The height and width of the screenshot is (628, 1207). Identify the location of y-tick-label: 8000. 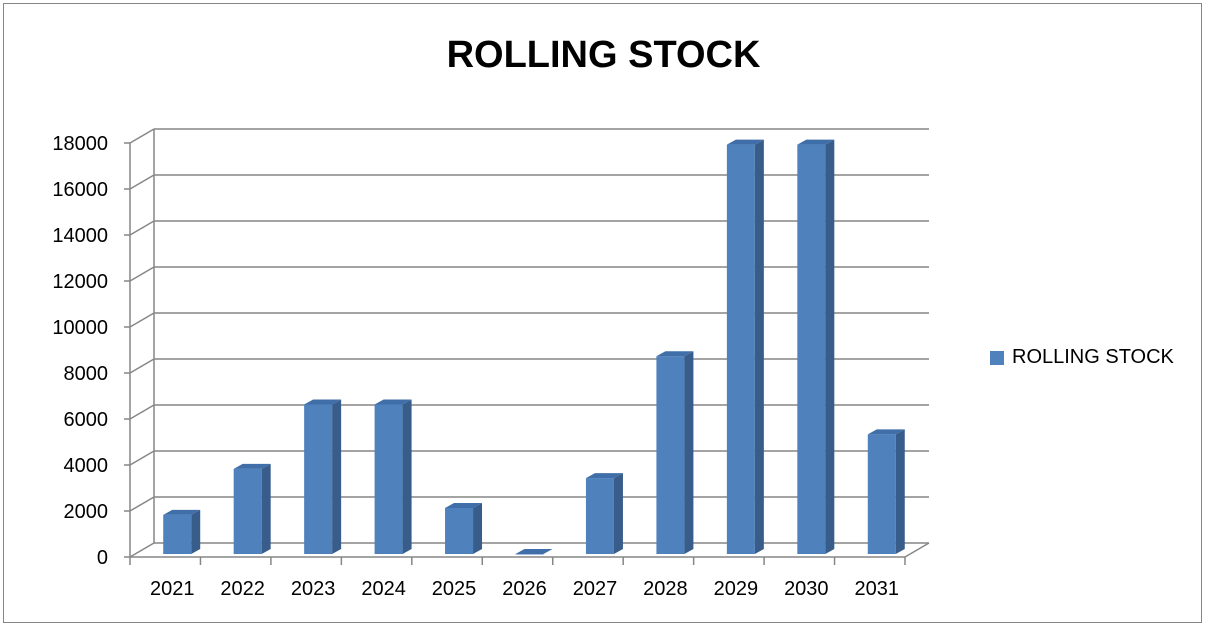
(86, 374).